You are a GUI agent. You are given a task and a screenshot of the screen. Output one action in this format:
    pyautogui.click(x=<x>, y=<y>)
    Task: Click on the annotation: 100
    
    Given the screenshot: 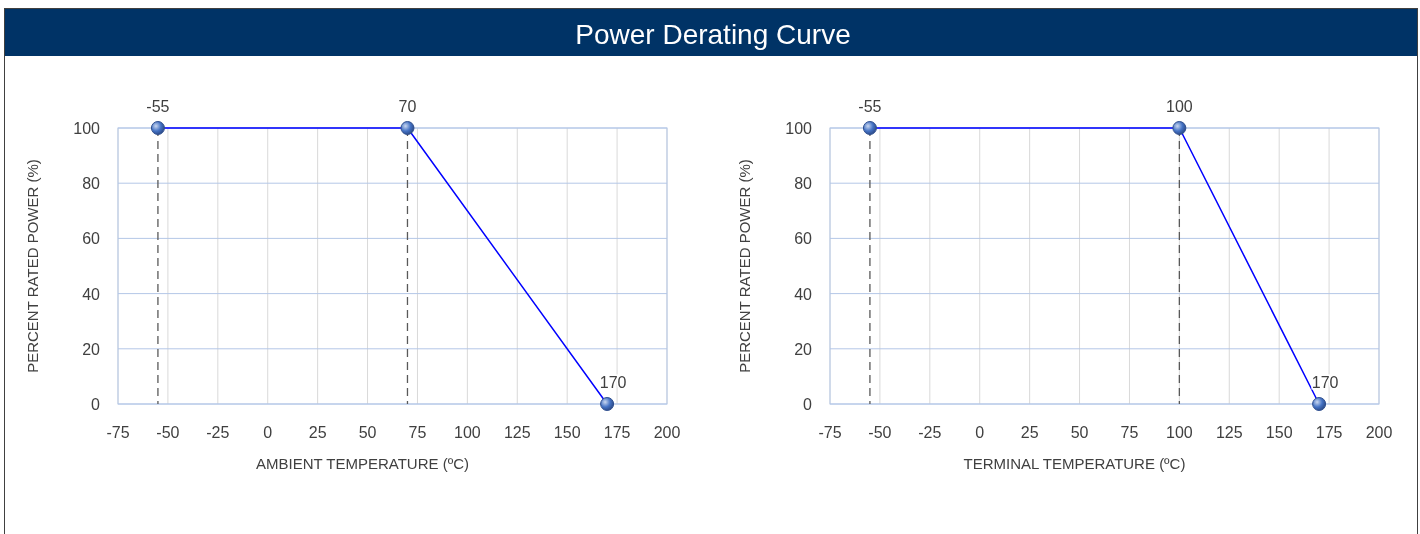 What is the action you would take?
    pyautogui.click(x=1179, y=106)
    